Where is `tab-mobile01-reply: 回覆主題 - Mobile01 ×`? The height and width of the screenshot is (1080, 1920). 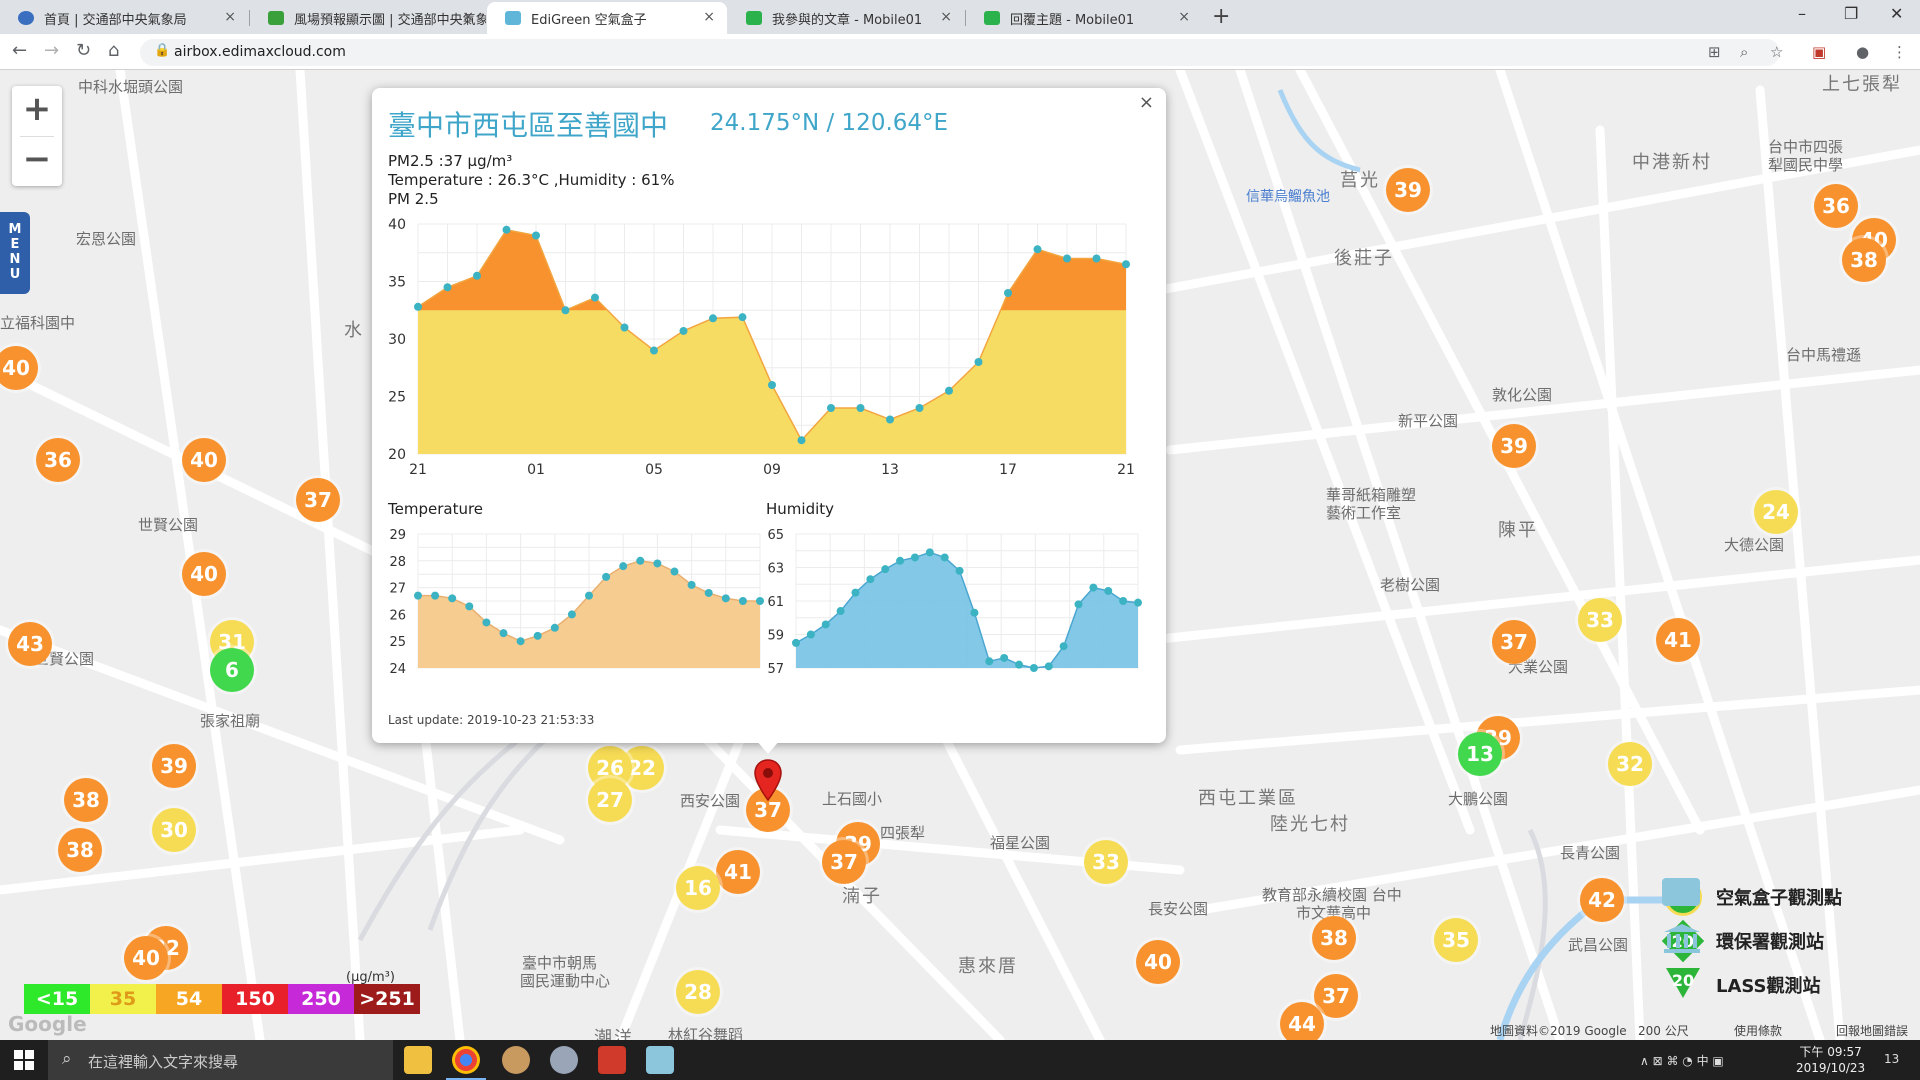
tab-mobile01-reply: 回覆主題 - Mobile01 × is located at coordinates (1084, 18).